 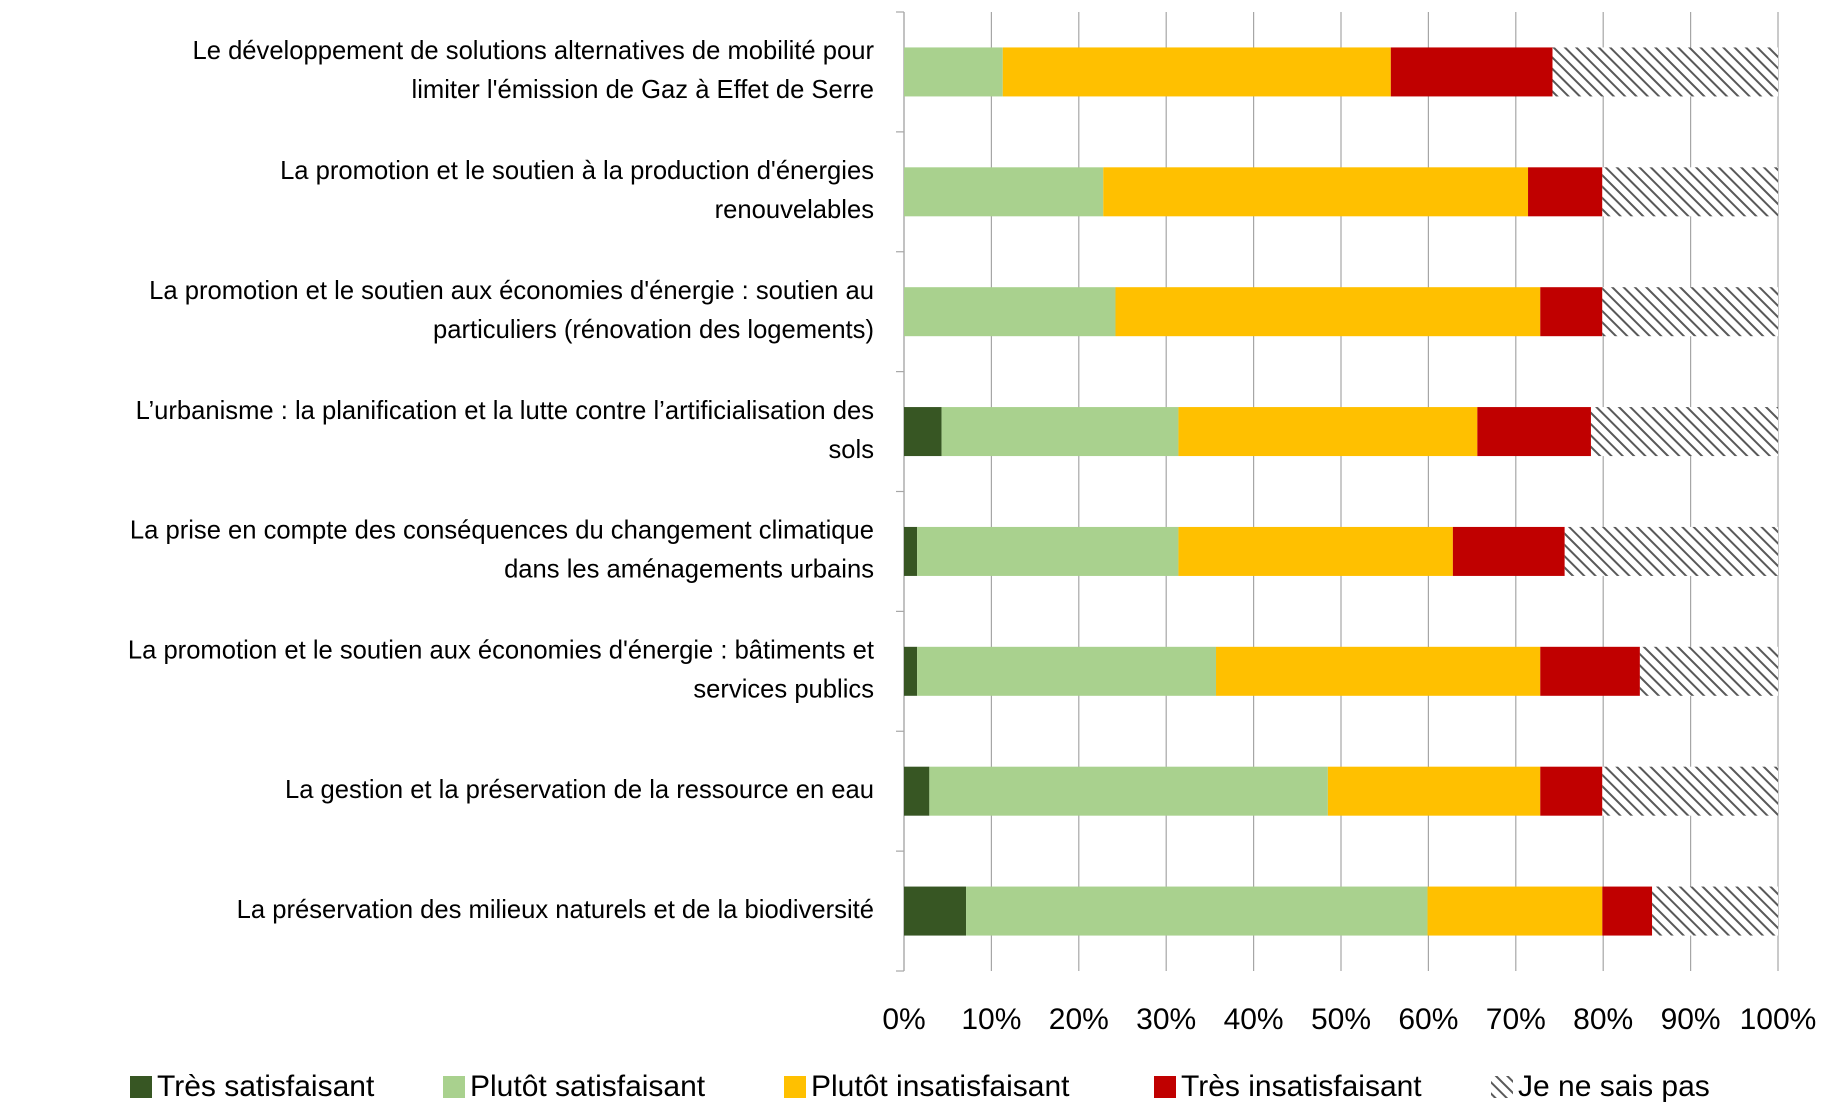 What do you see at coordinates (794, 210) in the screenshot?
I see `category-label: renouvelables` at bounding box center [794, 210].